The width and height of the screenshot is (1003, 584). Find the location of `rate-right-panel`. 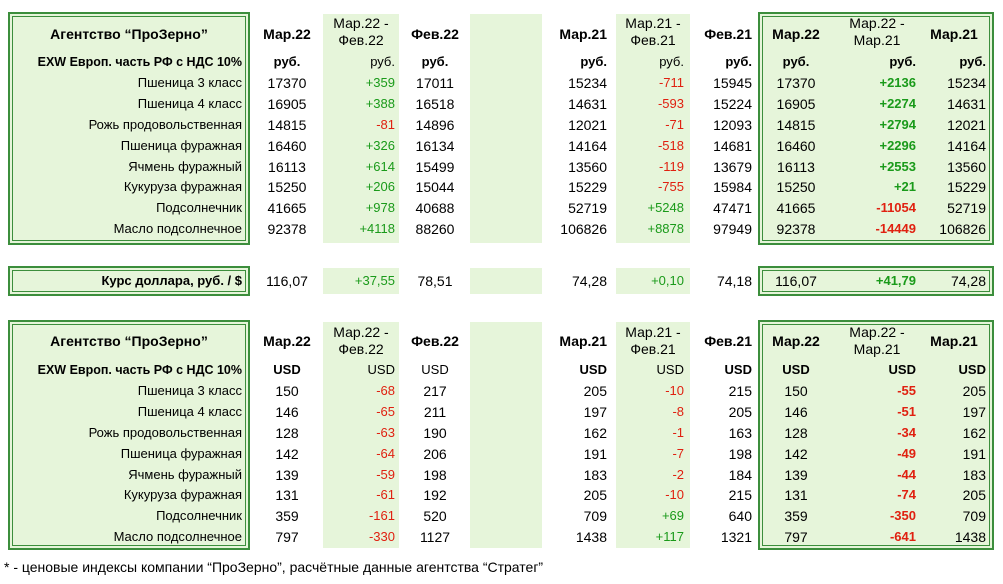

rate-right-panel is located at coordinates (876, 281).